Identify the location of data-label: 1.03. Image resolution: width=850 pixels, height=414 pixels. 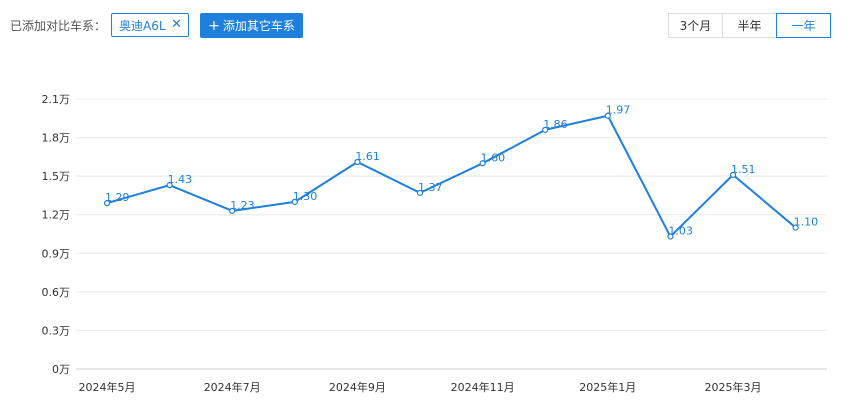
(680, 231).